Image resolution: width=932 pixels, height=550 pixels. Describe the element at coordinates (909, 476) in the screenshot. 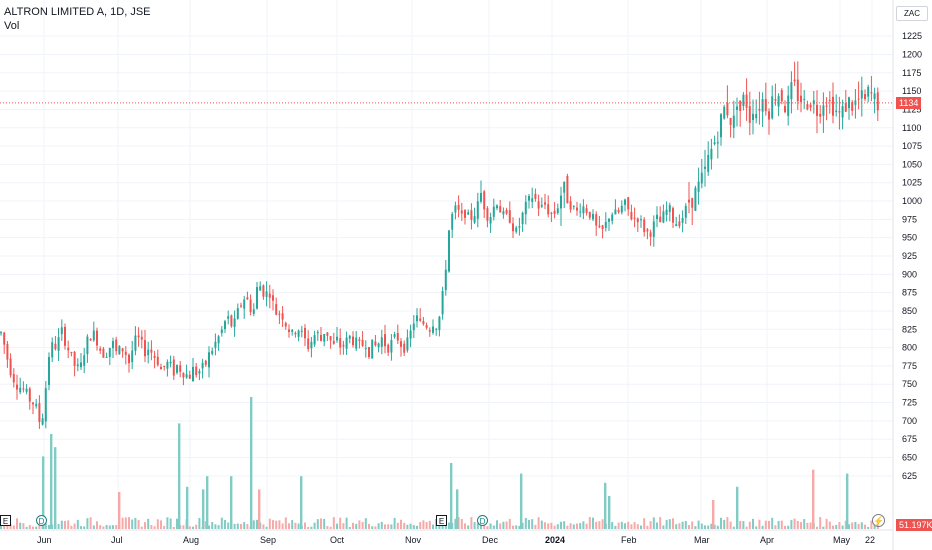

I see `y-tick-label: 625` at that location.